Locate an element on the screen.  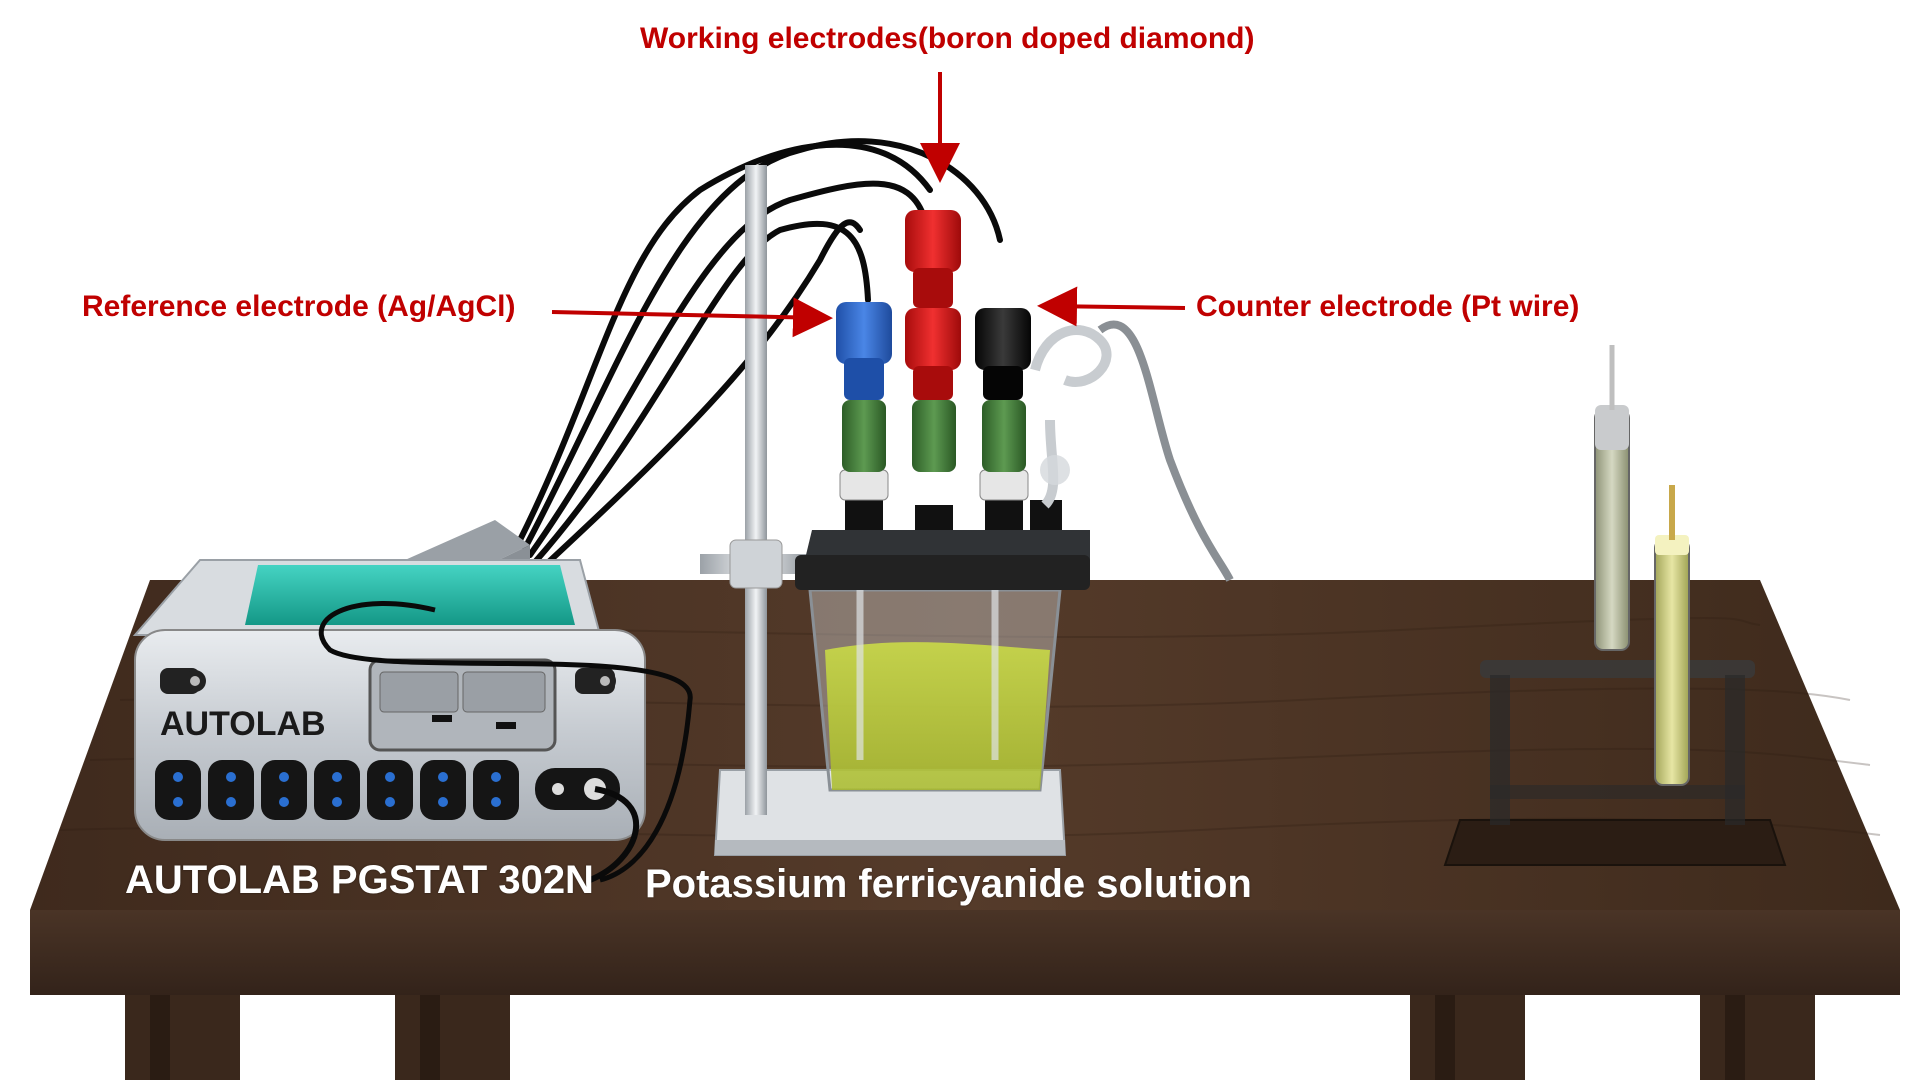
power-port is located at coordinates (577, 789).